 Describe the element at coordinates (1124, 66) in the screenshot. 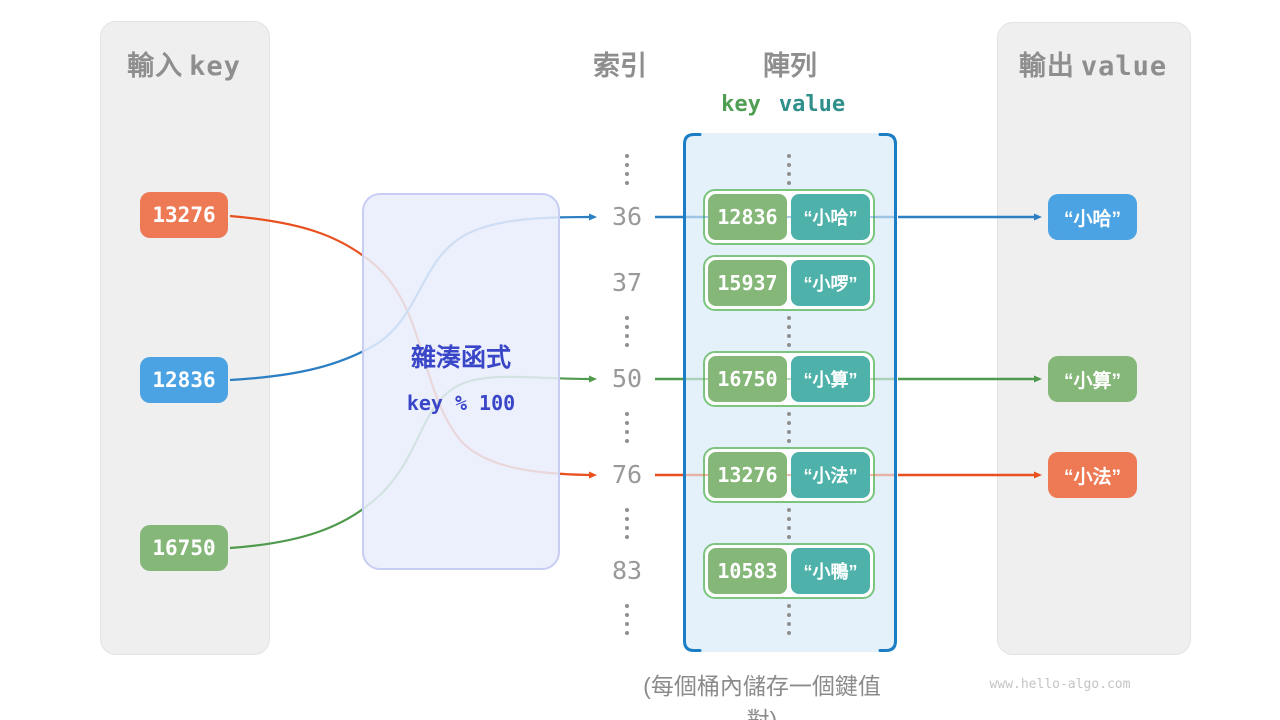

I see `output-title-latin: value` at that location.